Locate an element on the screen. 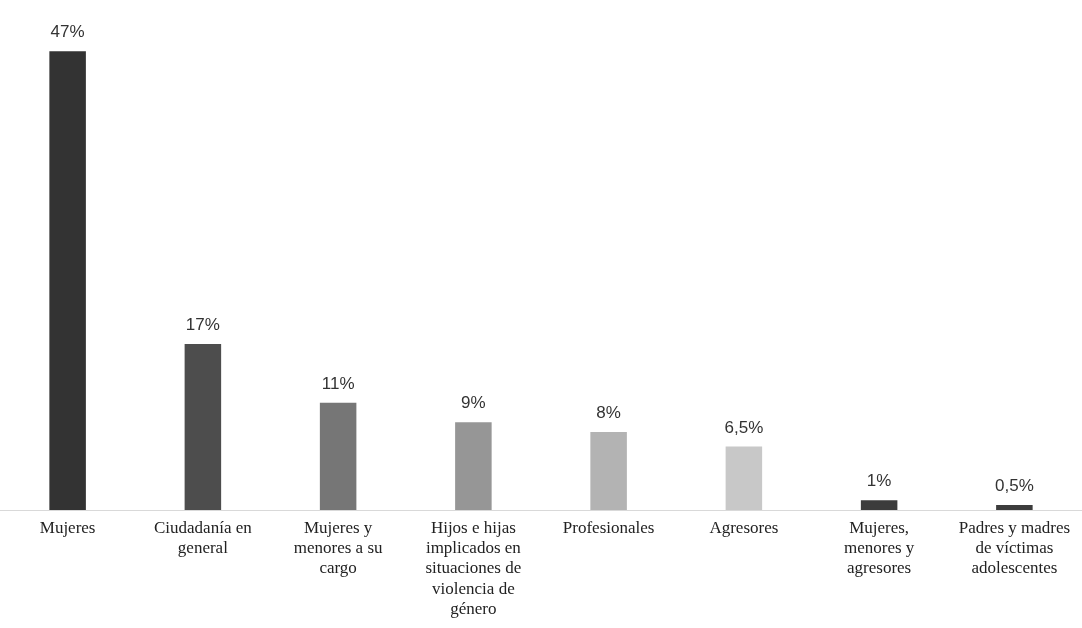  x-tick-label: Mujeres is located at coordinates (67, 527).